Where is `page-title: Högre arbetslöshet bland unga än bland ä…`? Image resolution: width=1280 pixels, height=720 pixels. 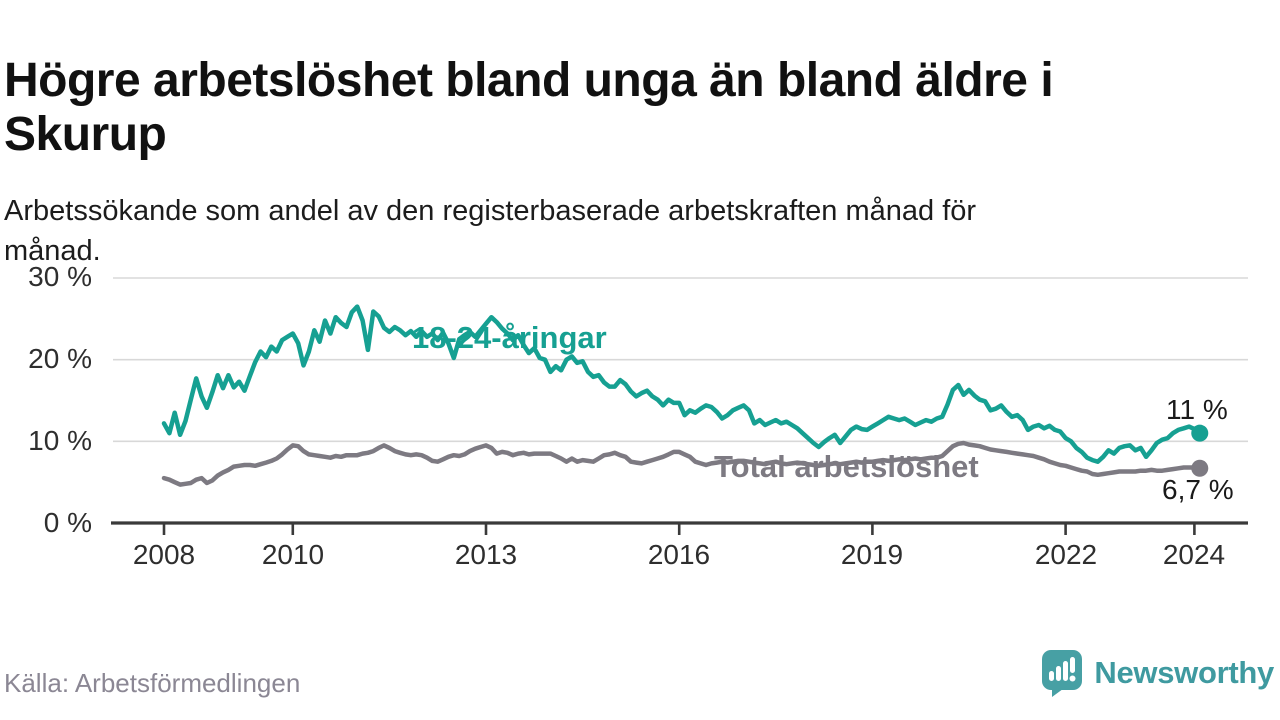
page-title: Högre arbetslöshet bland unga än bland ä… is located at coordinates (529, 108).